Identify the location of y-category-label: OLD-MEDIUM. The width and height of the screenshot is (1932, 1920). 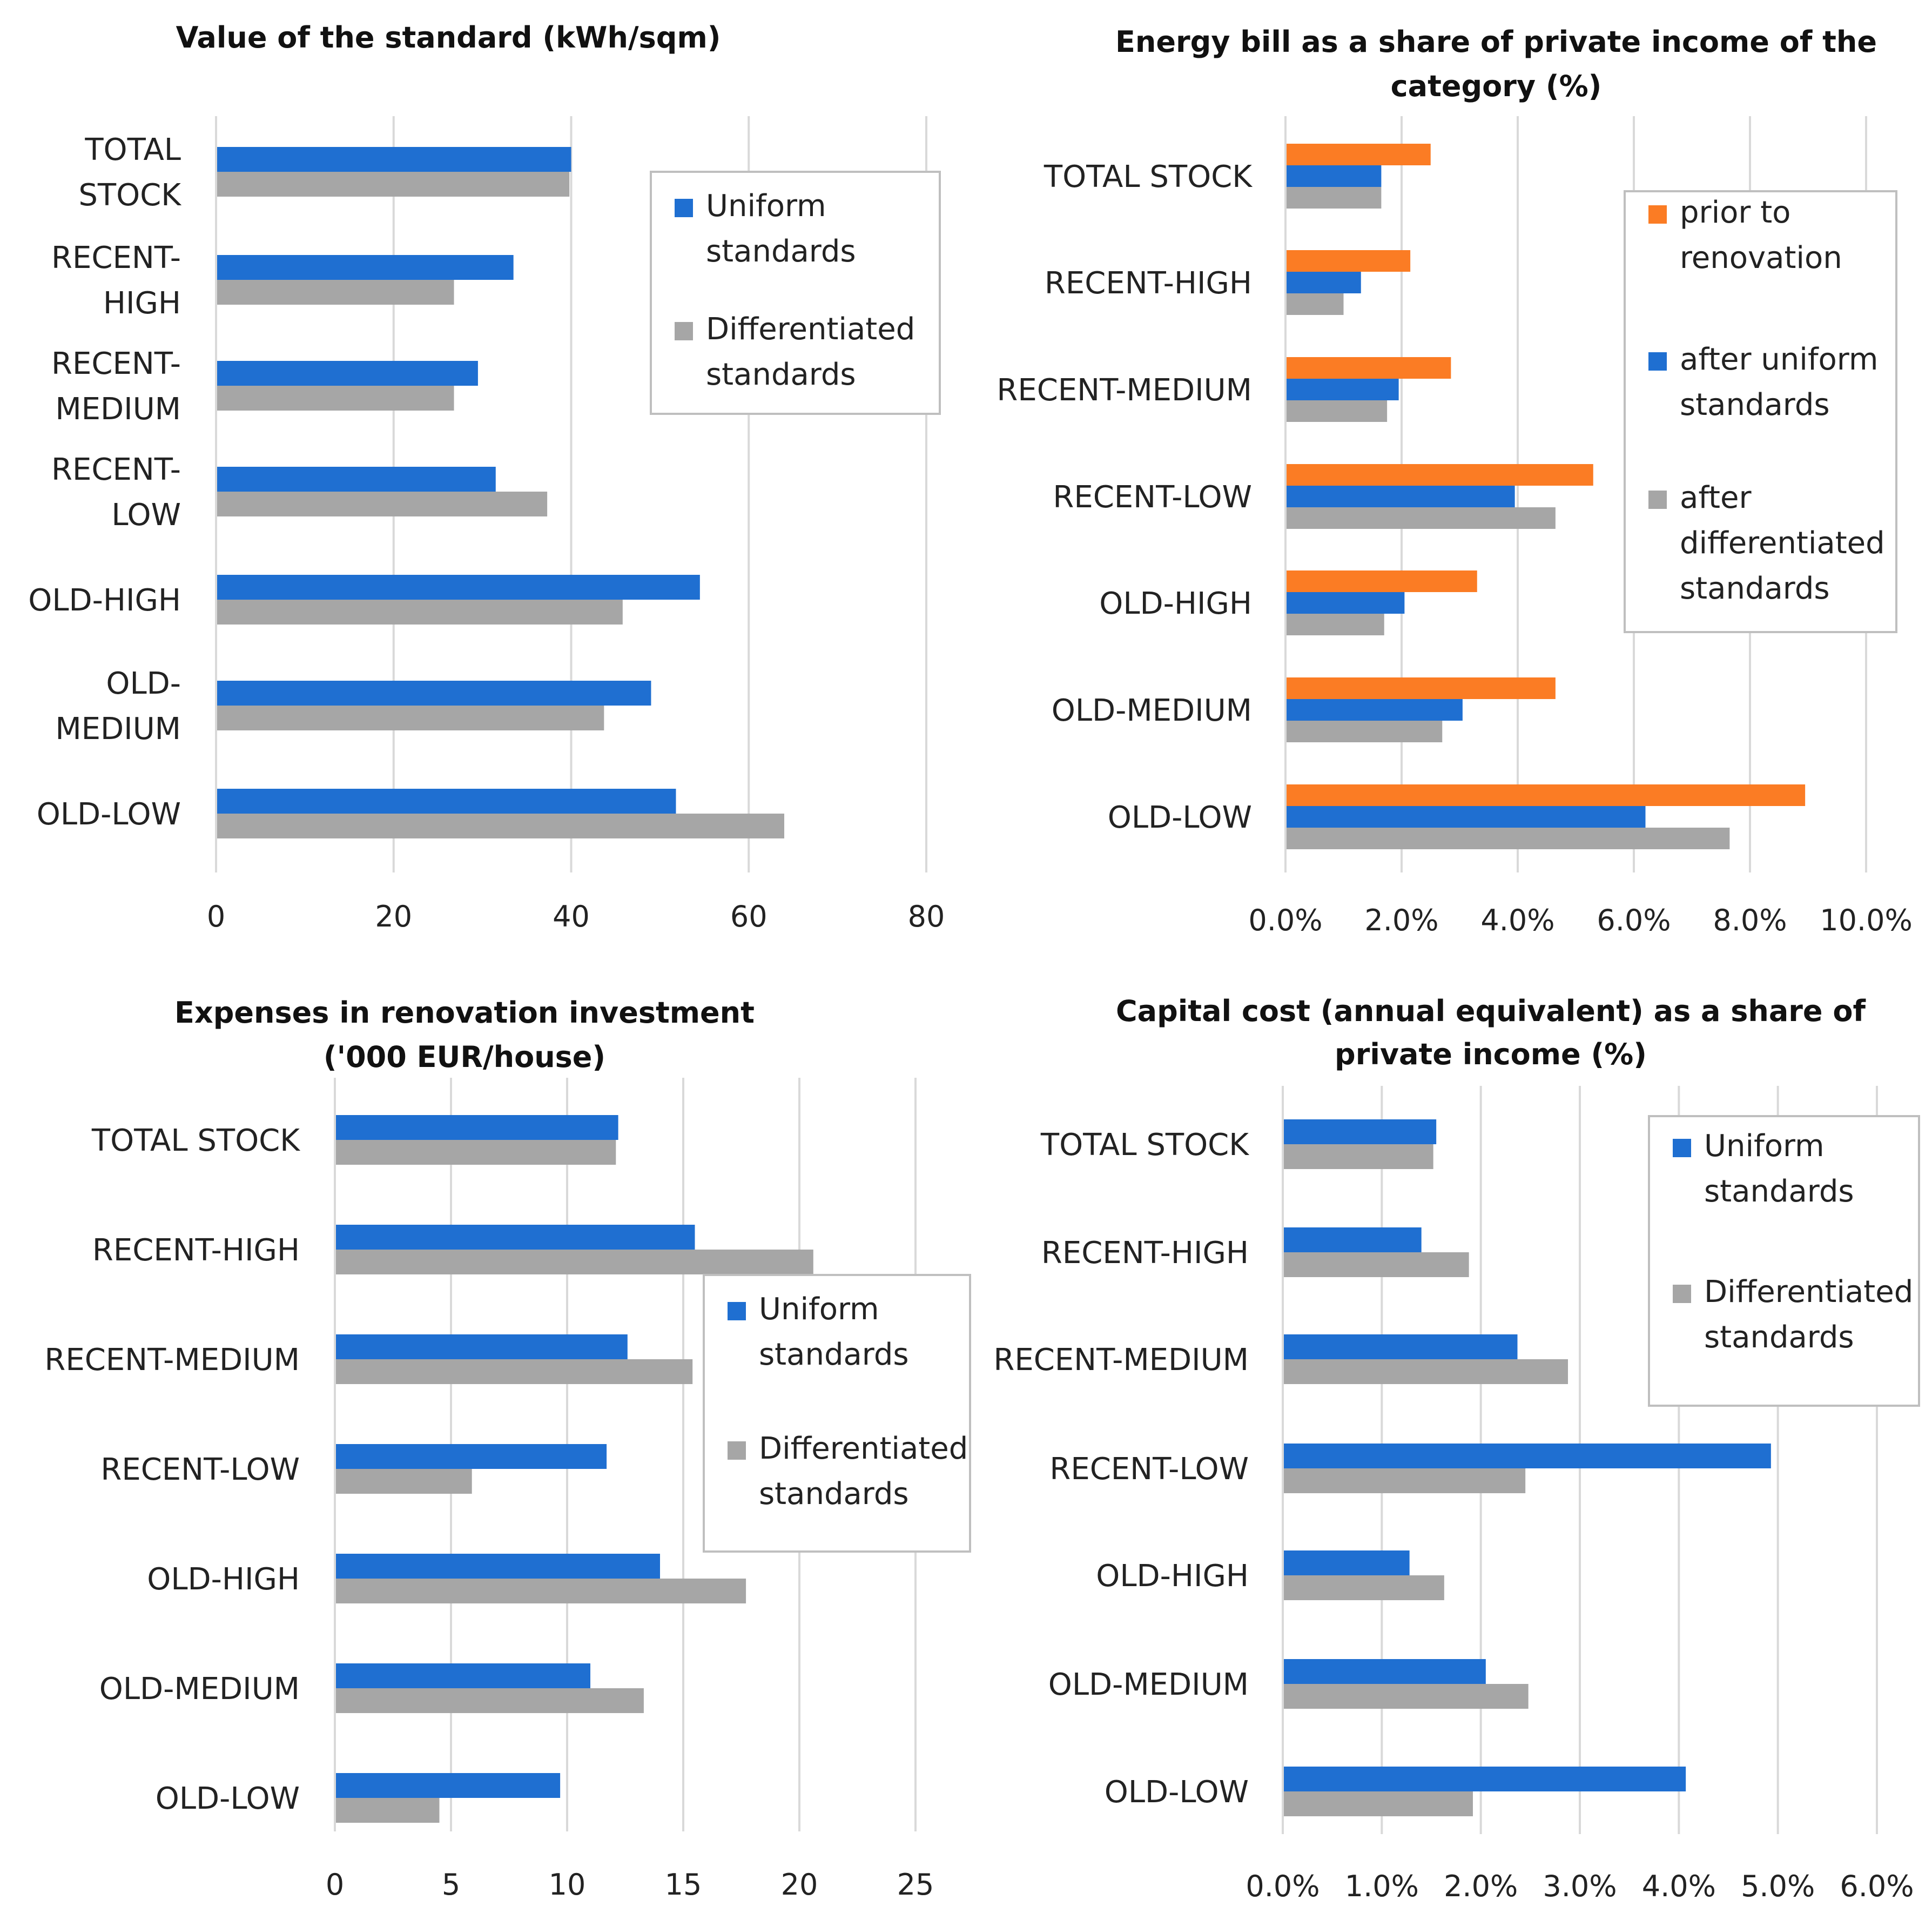
(1152, 710).